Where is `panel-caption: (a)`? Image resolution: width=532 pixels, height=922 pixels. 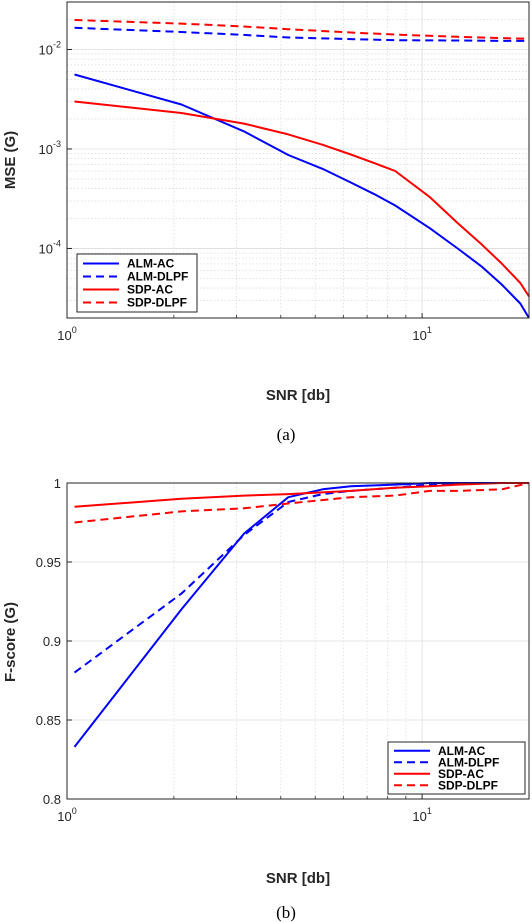 panel-caption: (a) is located at coordinates (286, 434).